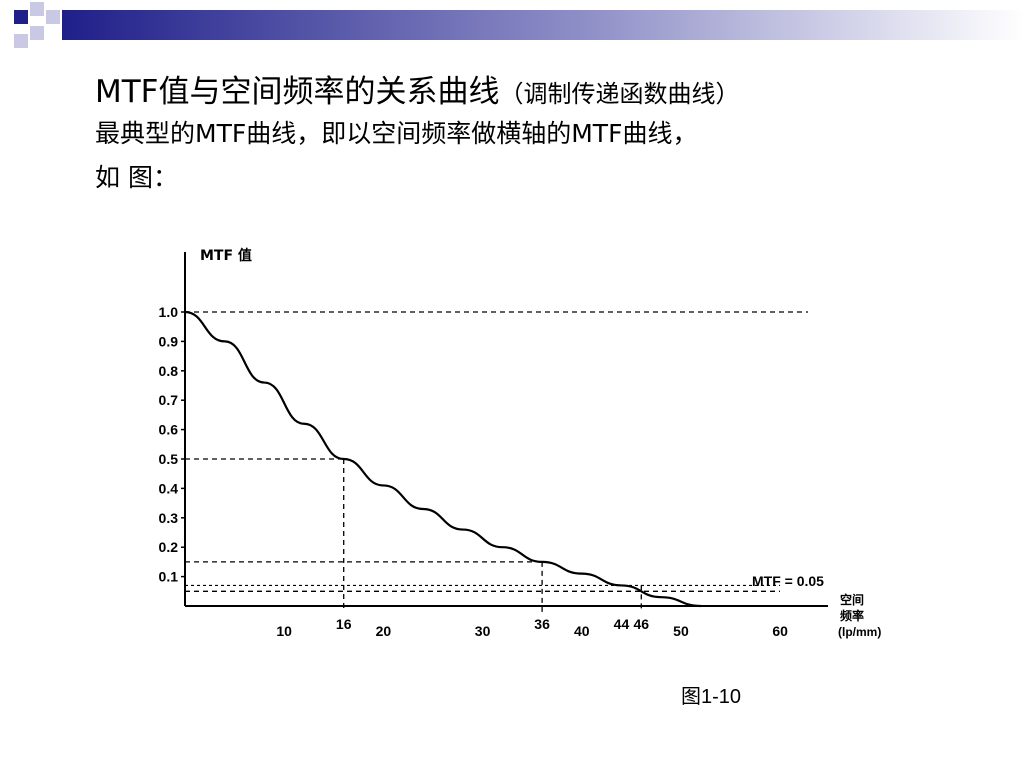 The image size is (1024, 768). Describe the element at coordinates (582, 631) in the screenshot. I see `x-tick-label: 40` at that location.